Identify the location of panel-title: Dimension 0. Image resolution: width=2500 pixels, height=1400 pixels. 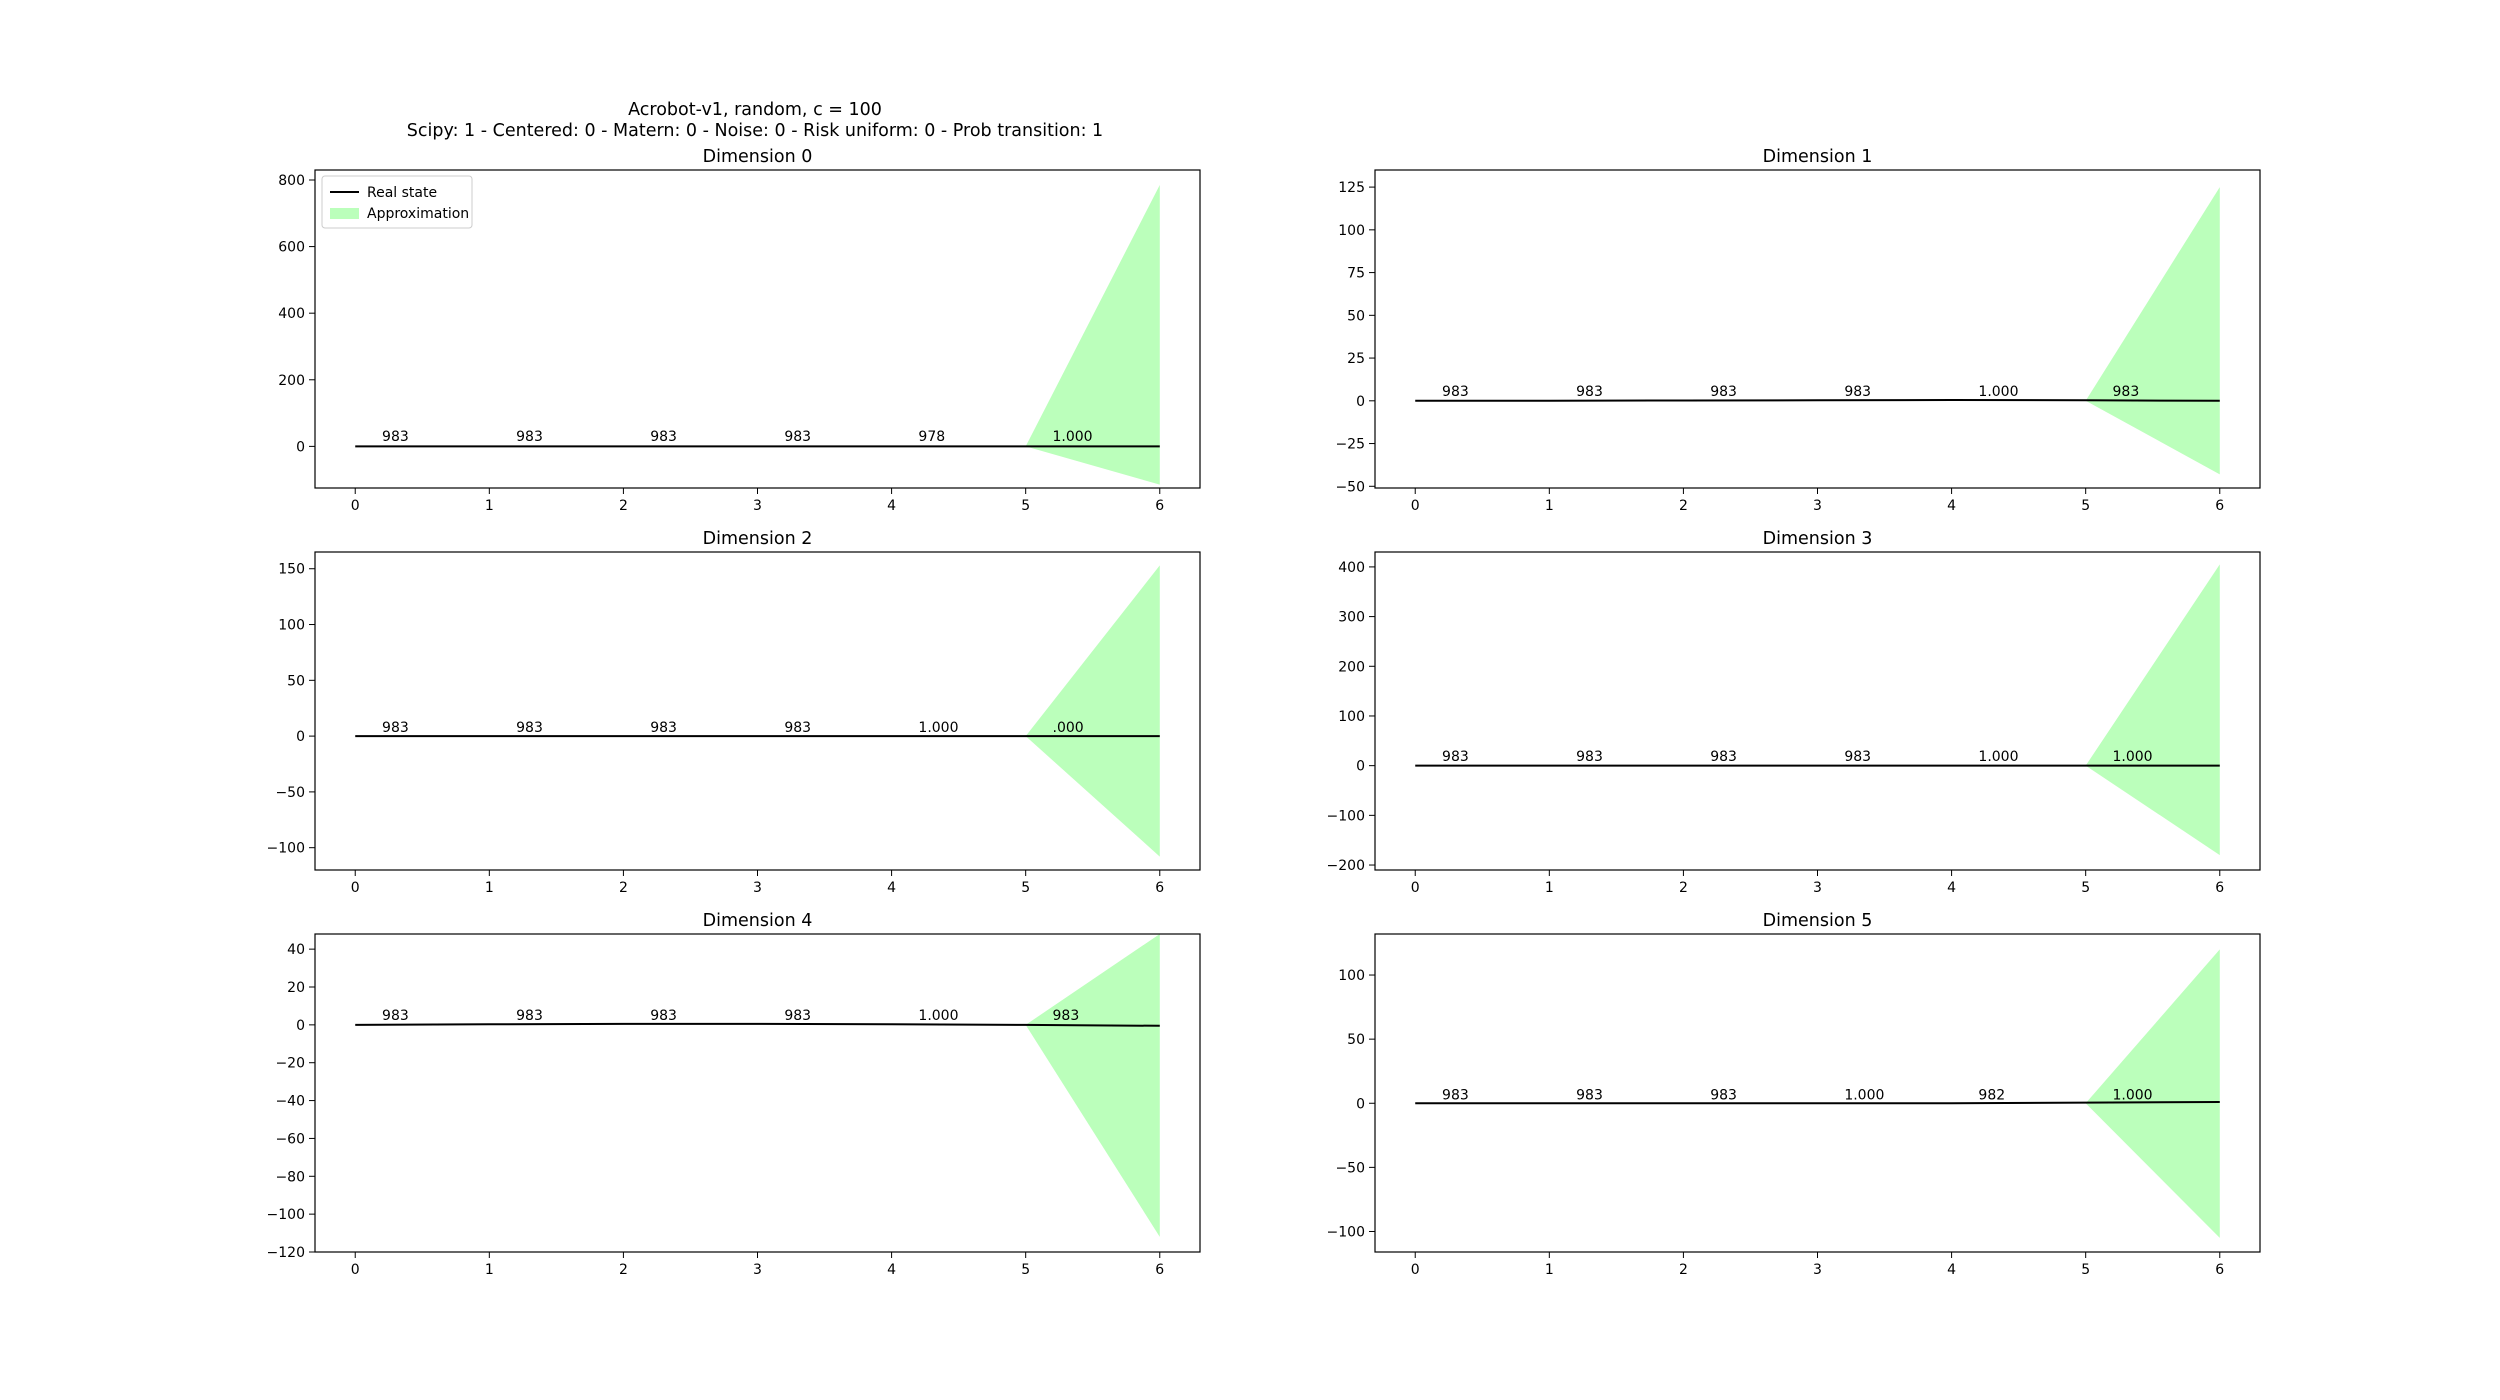
(758, 157).